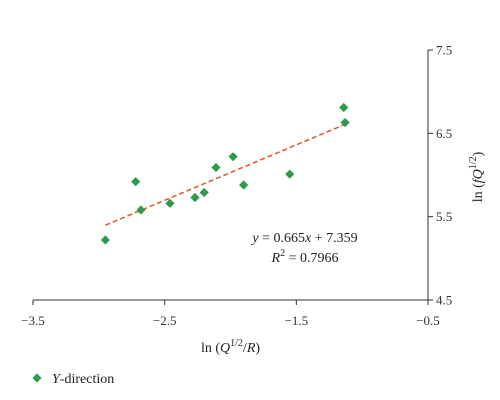 The image size is (500, 400). I want to click on y-ticks-group: 4.5 5.5 6.5 7.5, so click(440, 175).